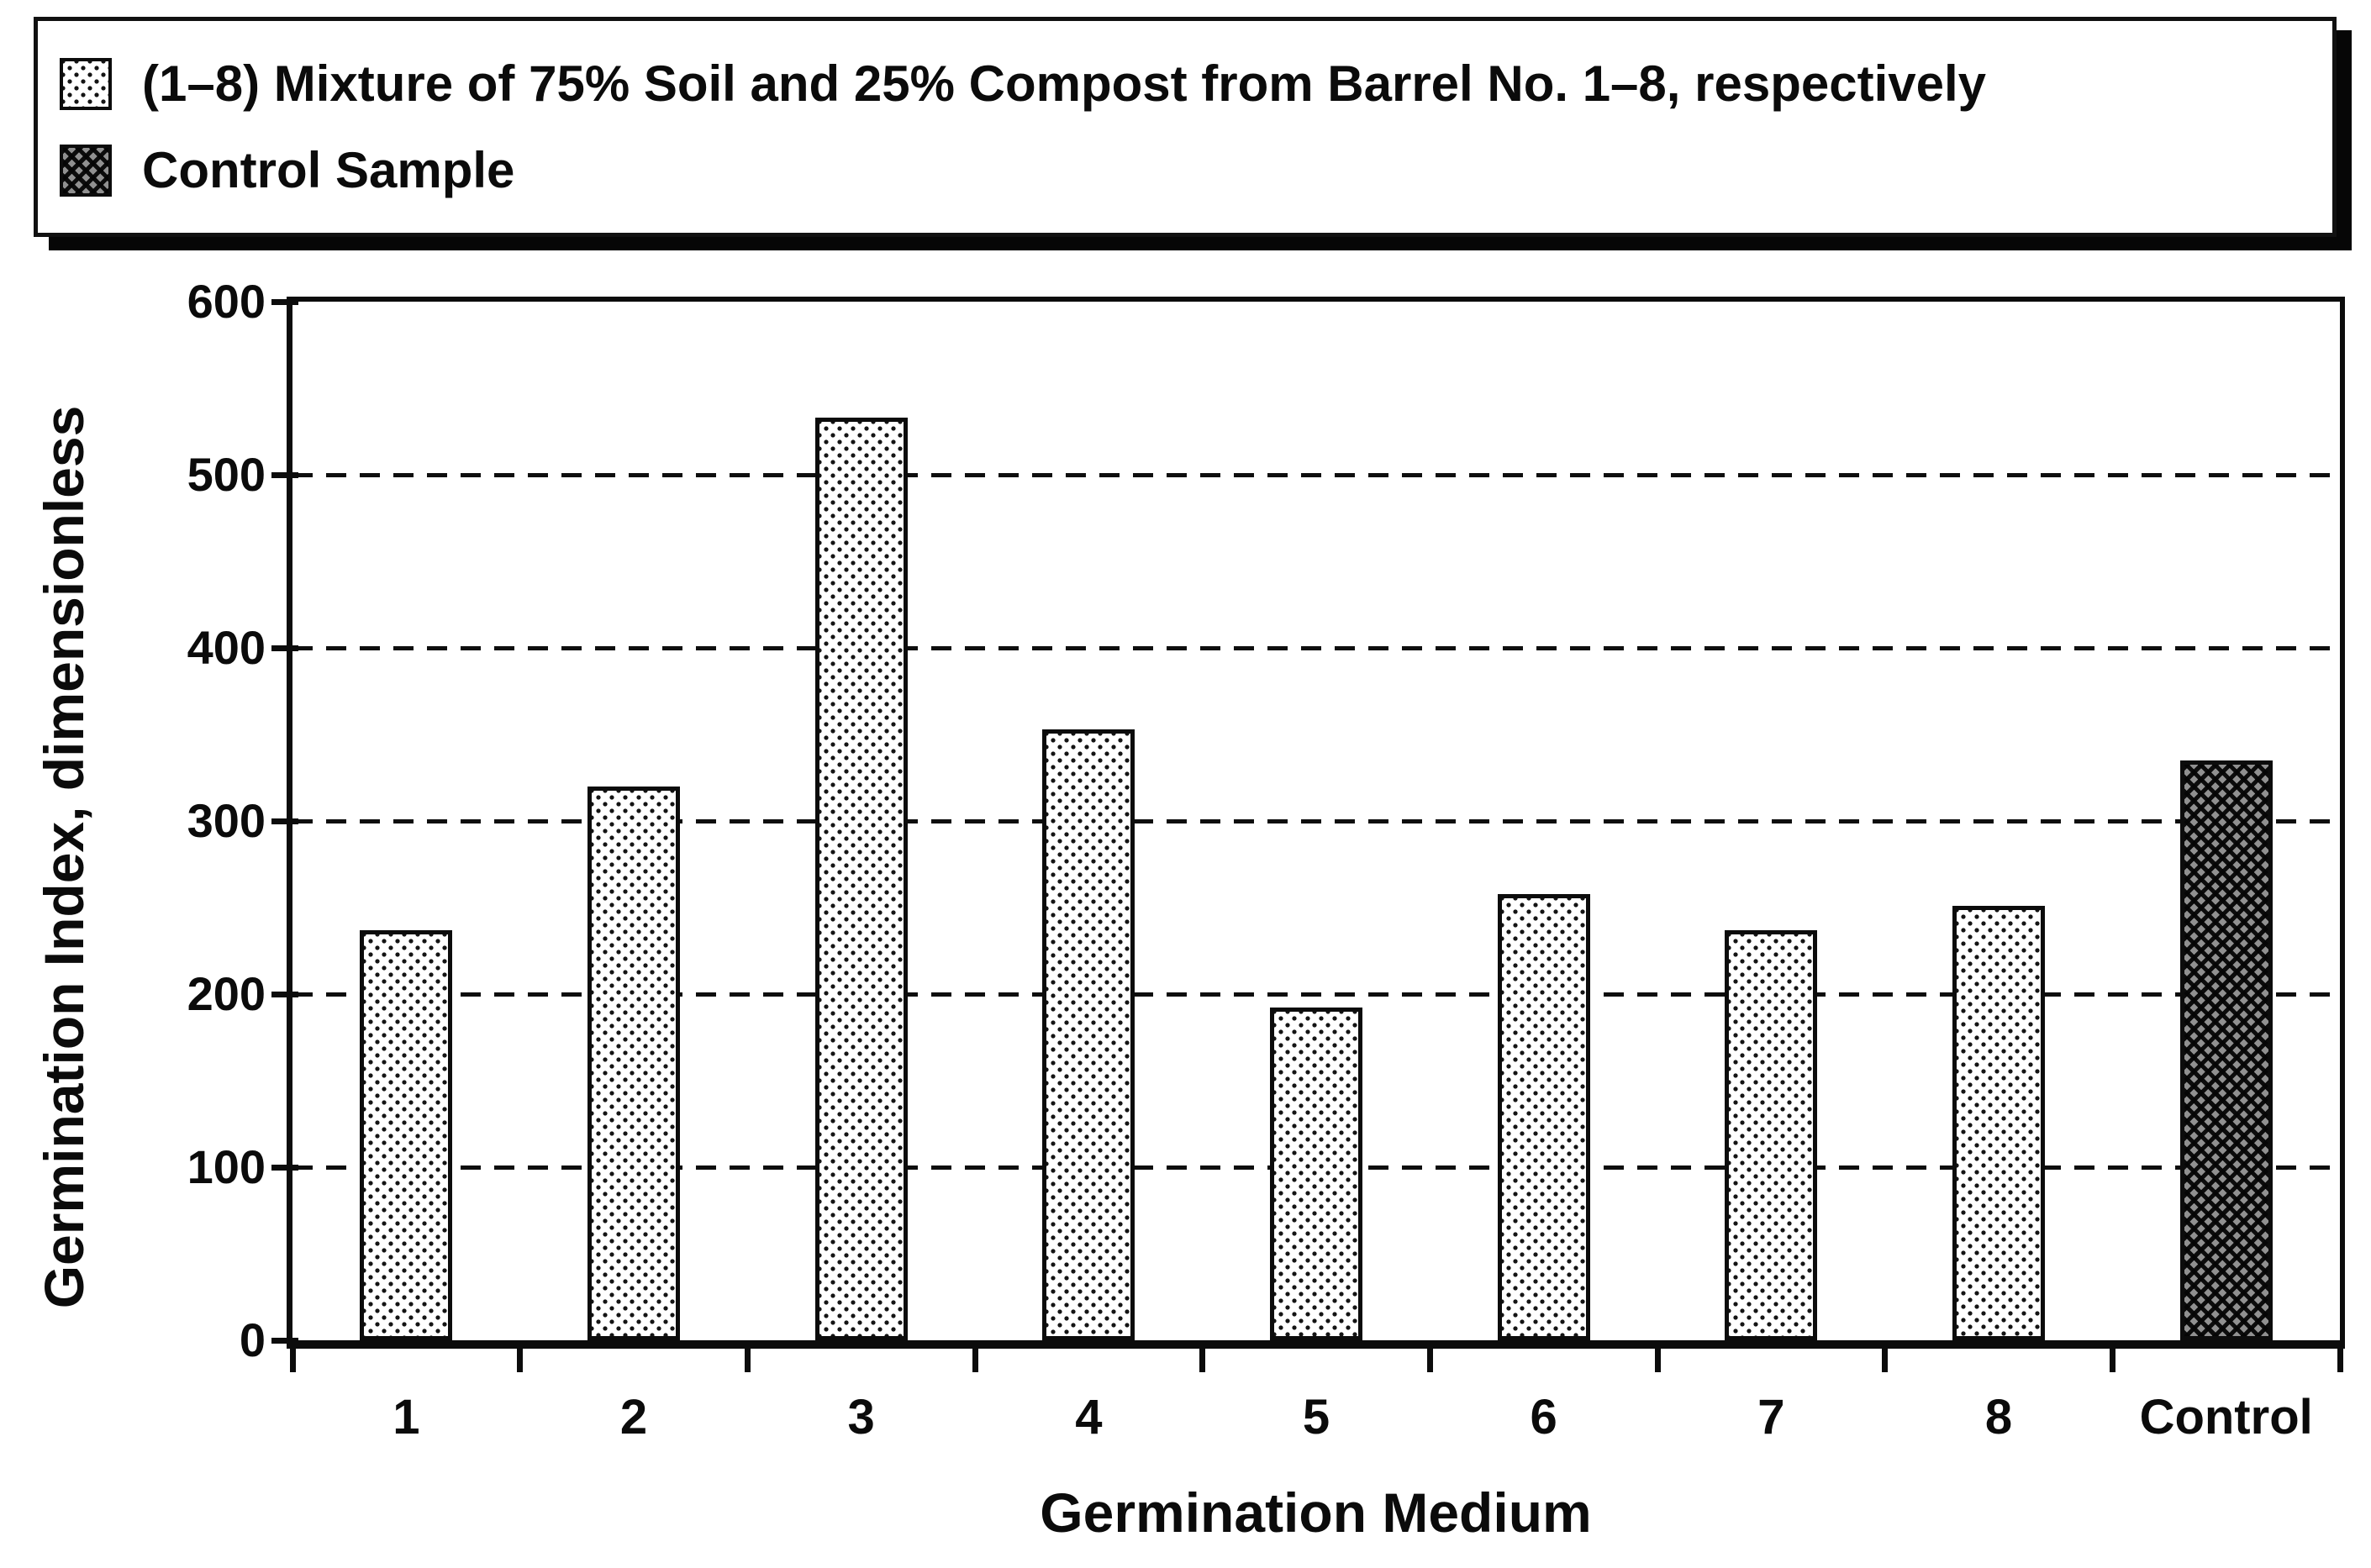 This screenshot has width=2371, height=1568. Describe the element at coordinates (2226, 1050) in the screenshot. I see `bar-Control` at that location.